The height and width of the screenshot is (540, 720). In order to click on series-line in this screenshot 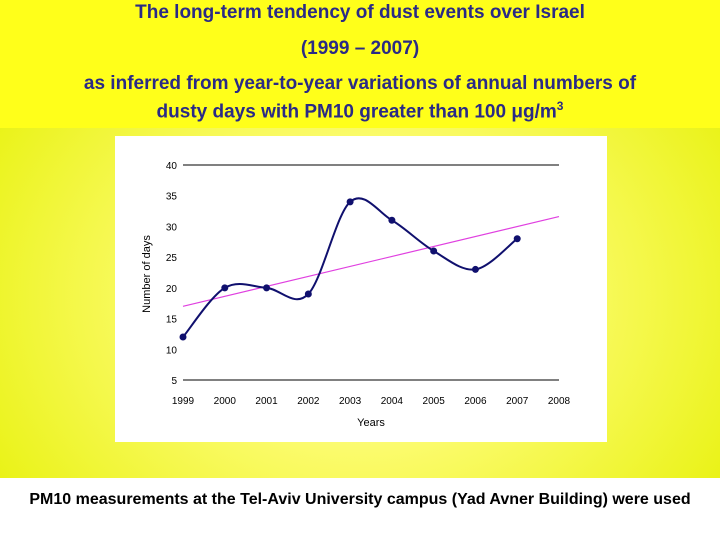, I will do `click(350, 267)`.